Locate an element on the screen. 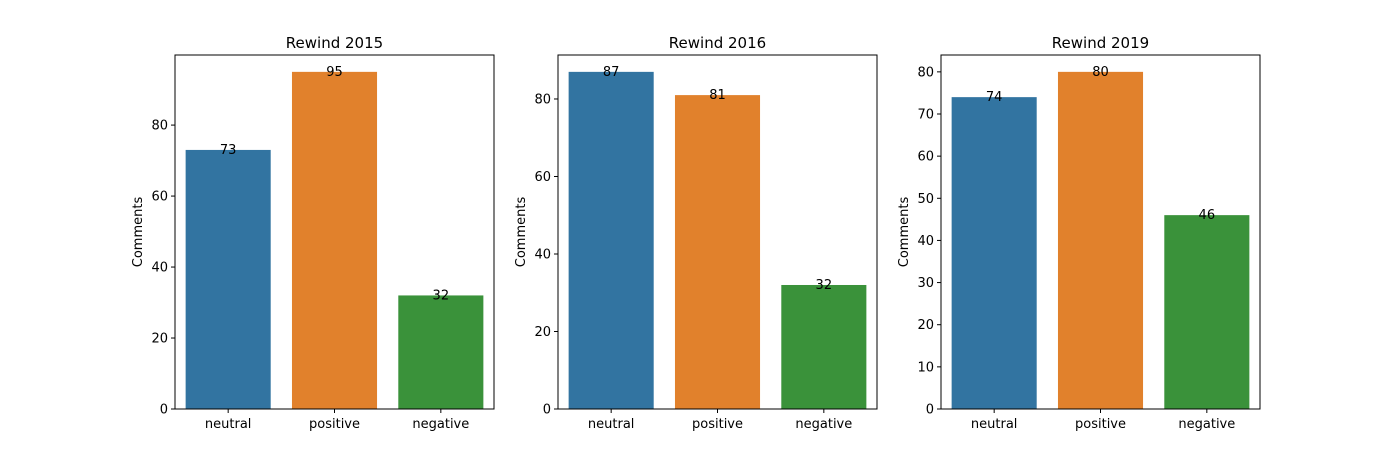 This screenshot has height=472, width=1400. chart-title: Rewind 2019 is located at coordinates (1100, 43).